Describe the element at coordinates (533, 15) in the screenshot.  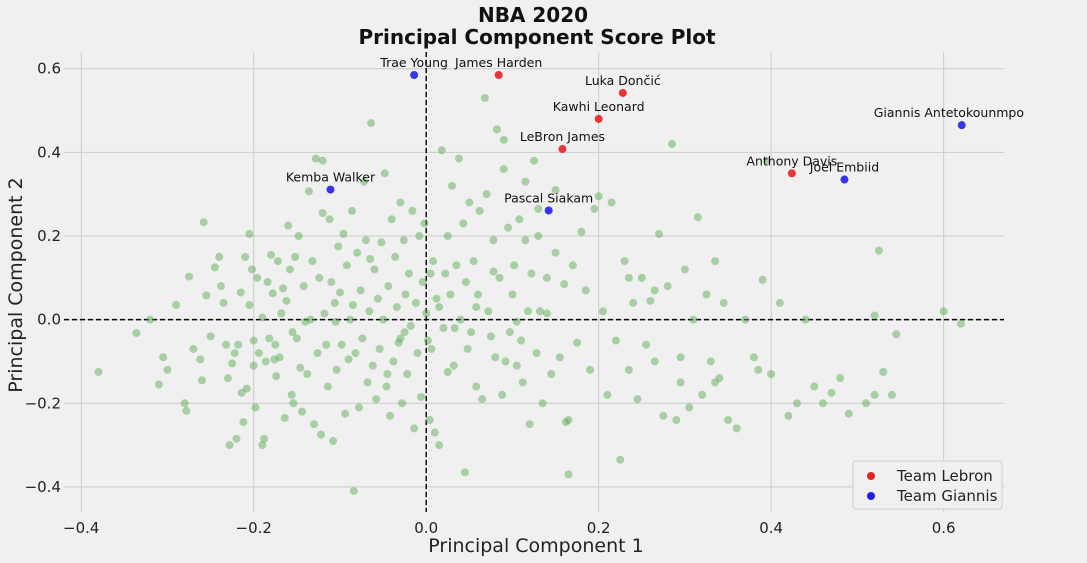
I see `chart-title: NBA 2020` at that location.